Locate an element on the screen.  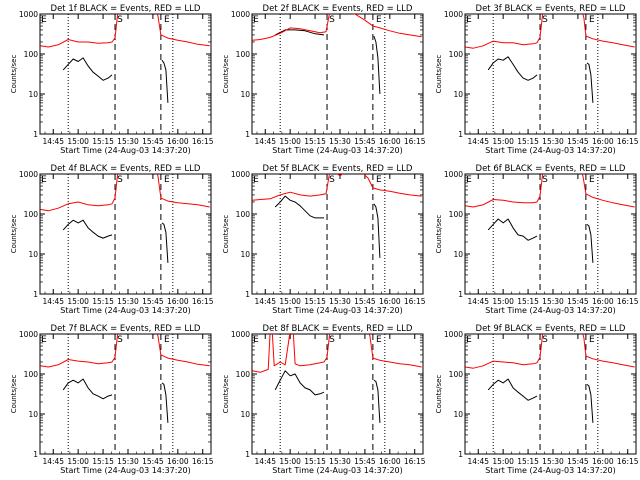
panel-title: Det 5f BLACK = Events, RED = LLD is located at coordinates (338, 169).